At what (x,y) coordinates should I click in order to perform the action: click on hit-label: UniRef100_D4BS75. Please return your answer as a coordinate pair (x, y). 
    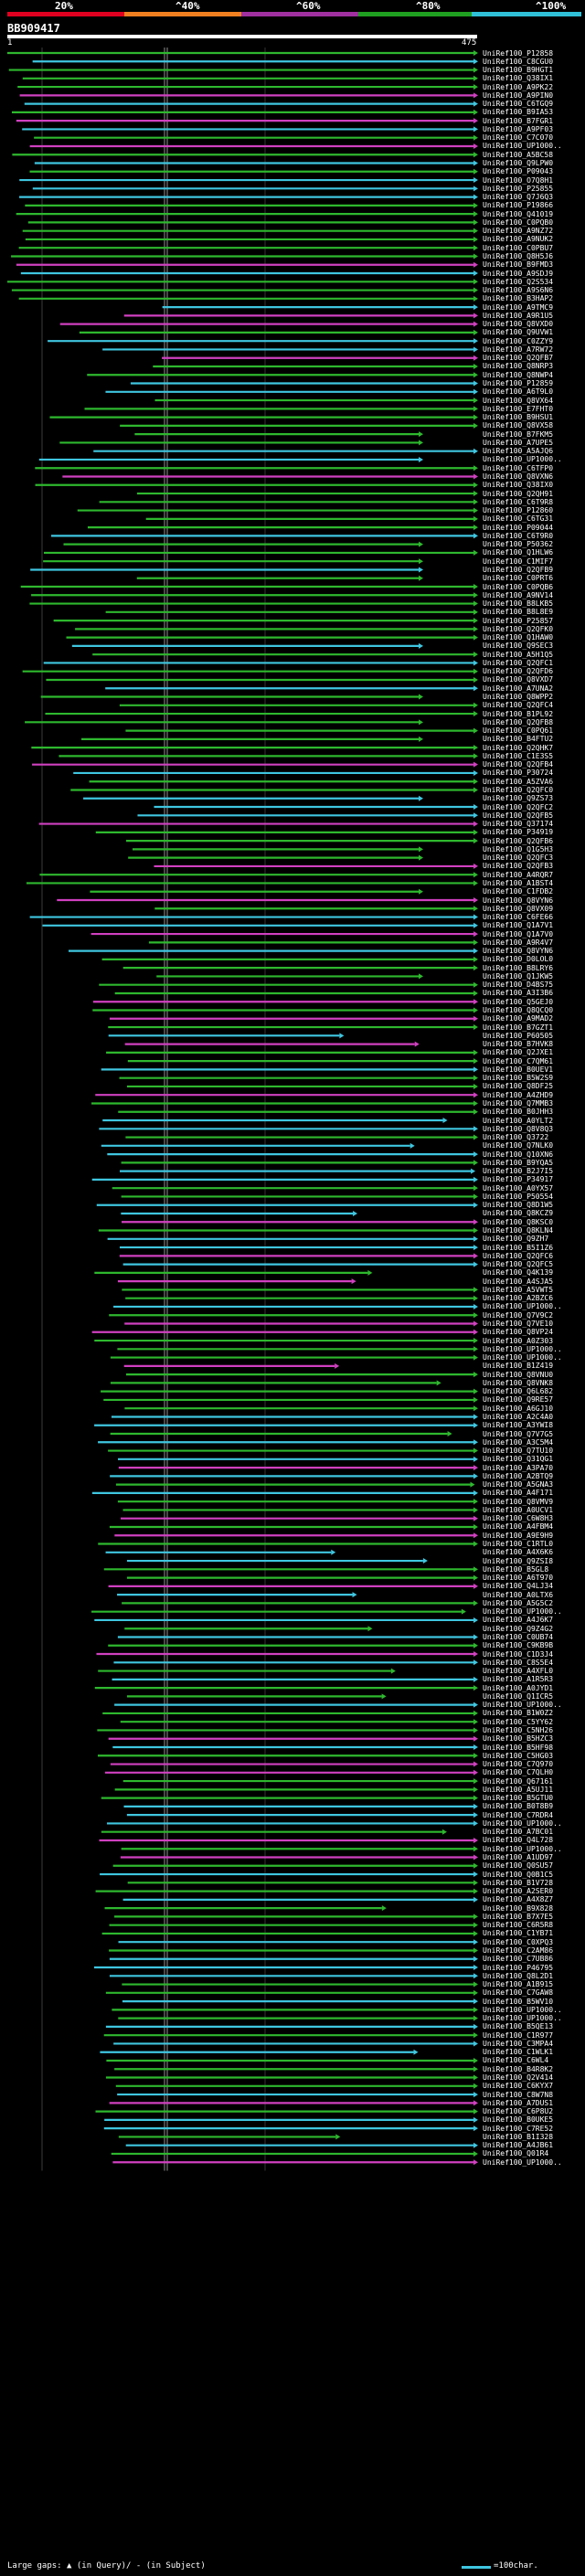
    Looking at the image, I should click on (518, 985).